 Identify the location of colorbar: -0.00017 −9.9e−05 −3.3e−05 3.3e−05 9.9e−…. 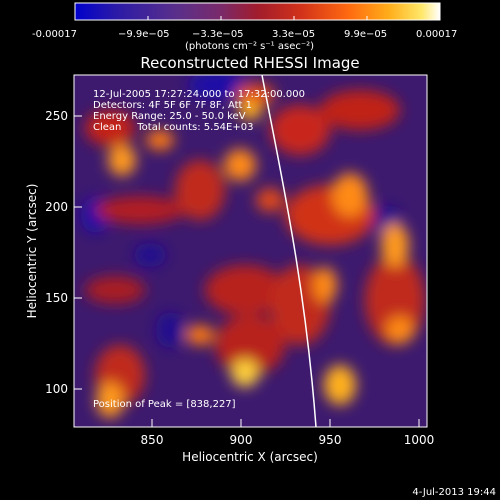
(244, 27).